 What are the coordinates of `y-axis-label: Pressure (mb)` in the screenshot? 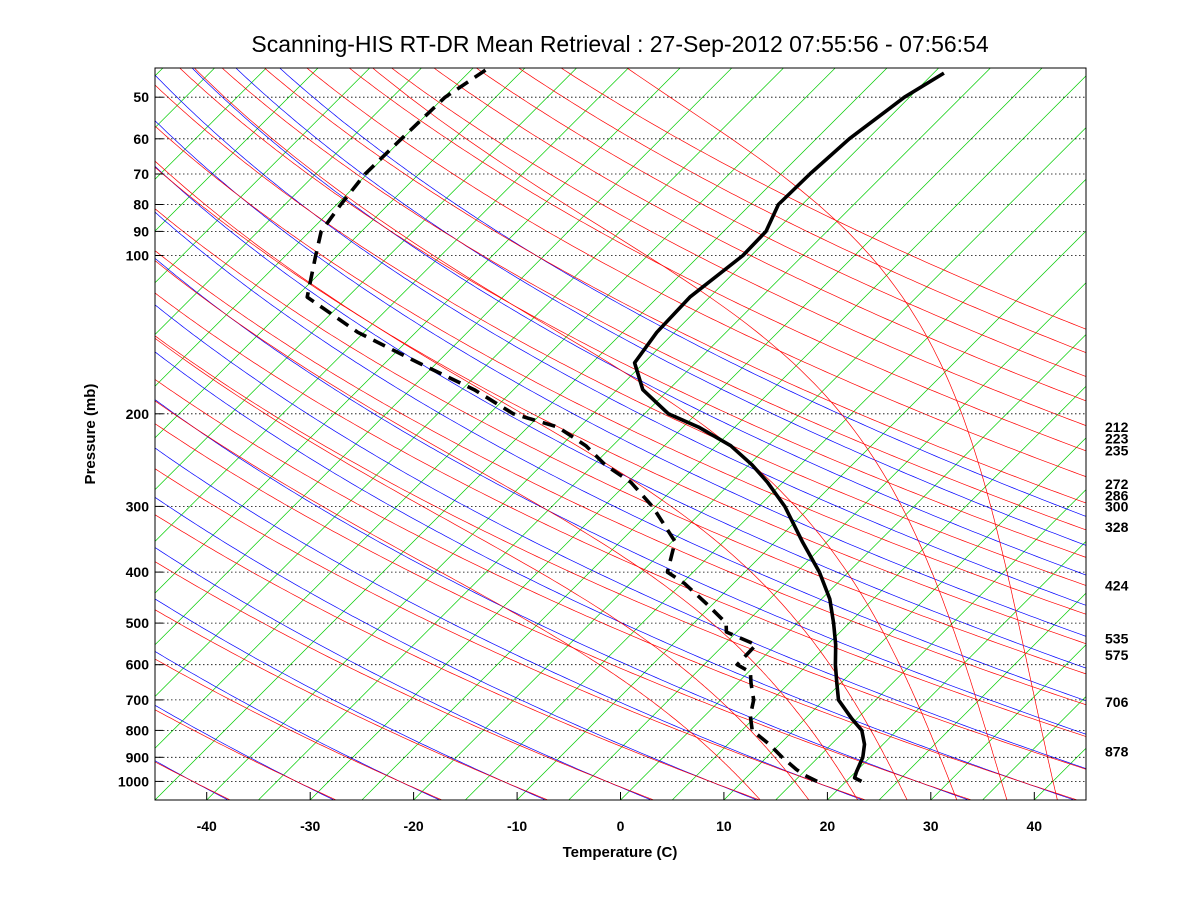 It's located at (90, 434).